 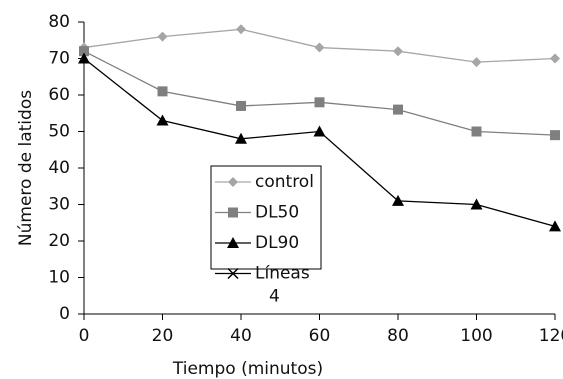 What do you see at coordinates (277, 243) in the screenshot?
I see `legend-label: DL90` at bounding box center [277, 243].